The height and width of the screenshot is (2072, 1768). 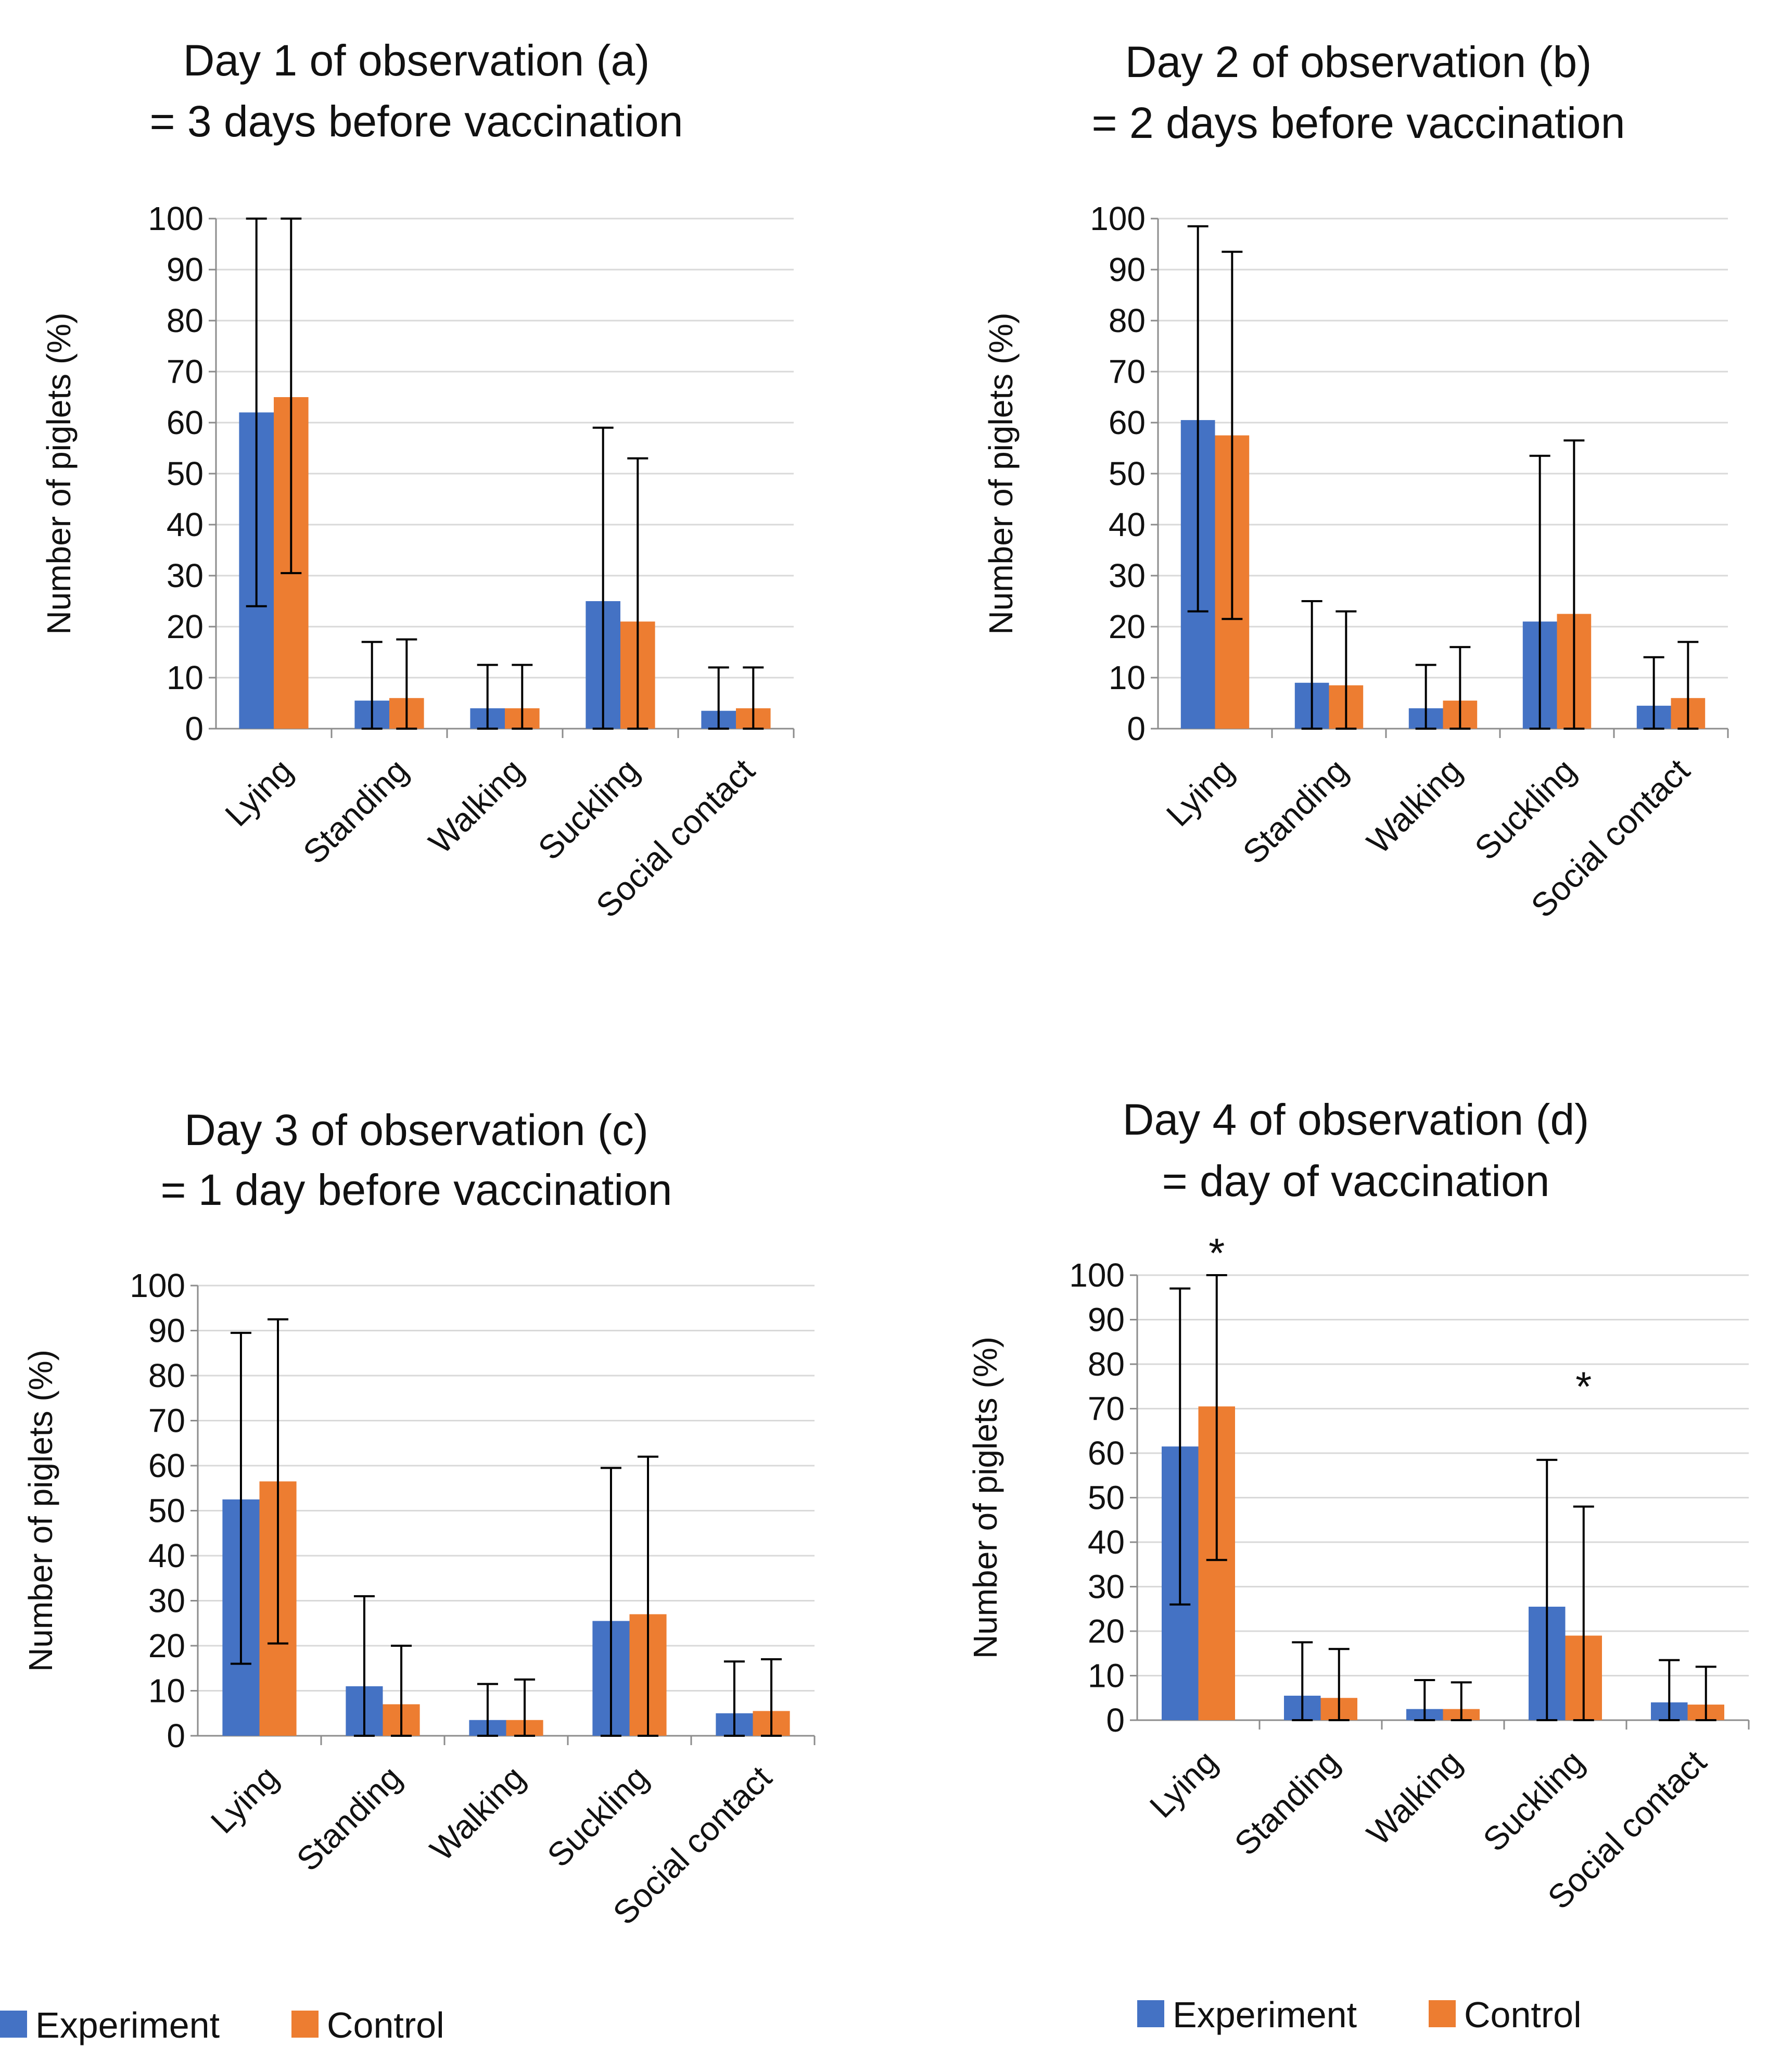 What do you see at coordinates (1358, 122) in the screenshot?
I see `chart-subtitle: = 2 days before vaccination` at bounding box center [1358, 122].